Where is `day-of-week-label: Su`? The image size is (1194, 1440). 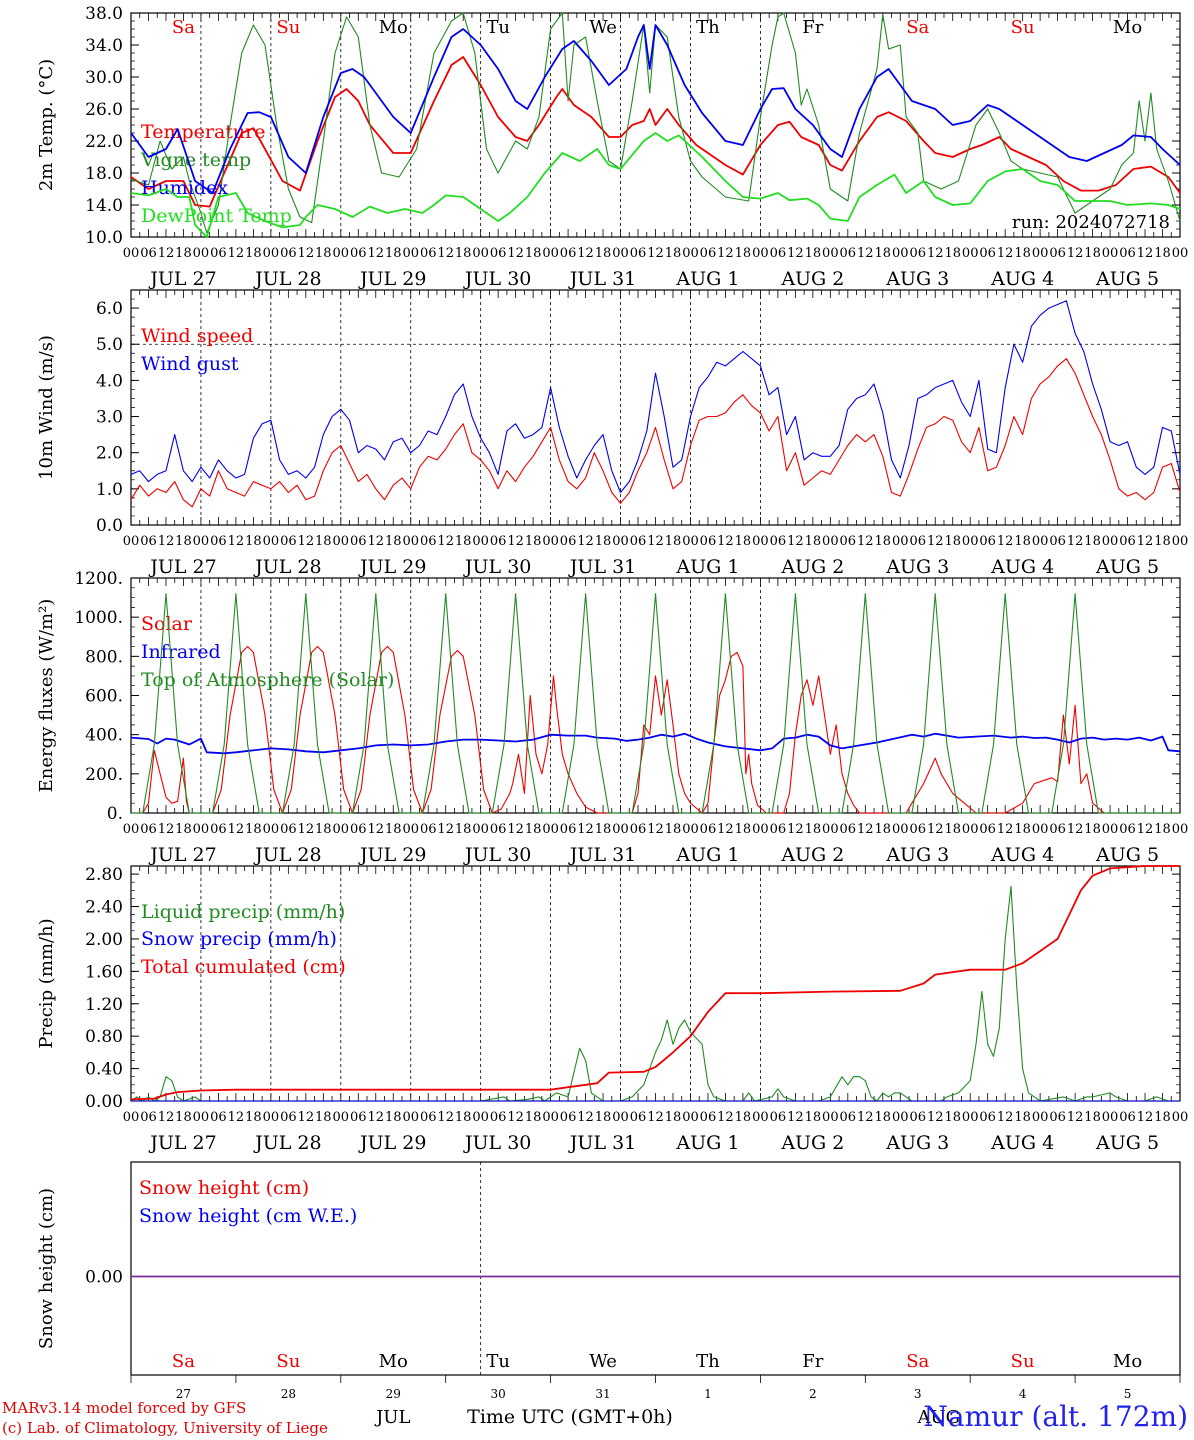 day-of-week-label: Su is located at coordinates (288, 27).